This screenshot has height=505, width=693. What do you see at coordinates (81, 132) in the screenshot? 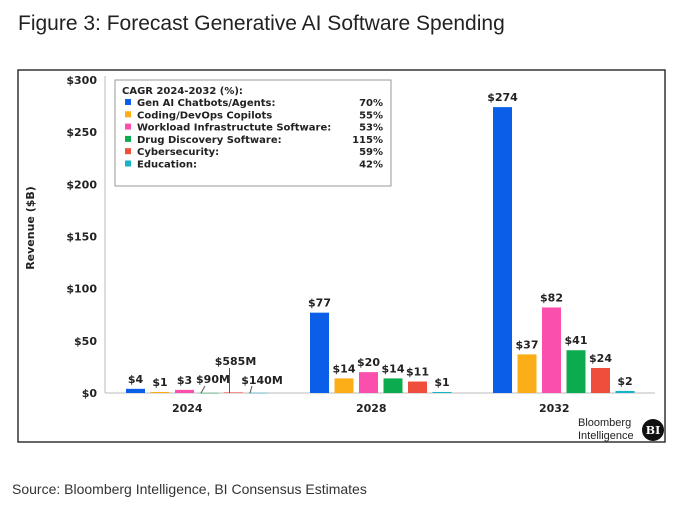
I see `y-tick-label: $250` at bounding box center [81, 132].